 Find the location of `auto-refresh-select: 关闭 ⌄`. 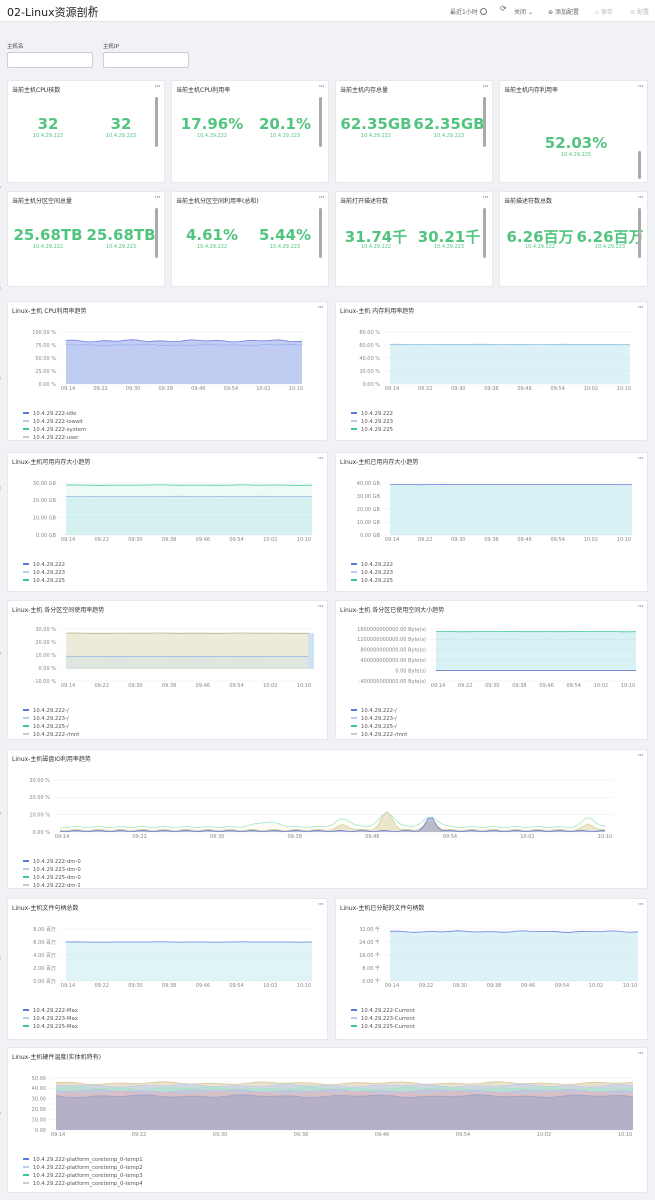

auto-refresh-select: 关闭 ⌄ is located at coordinates (523, 12).